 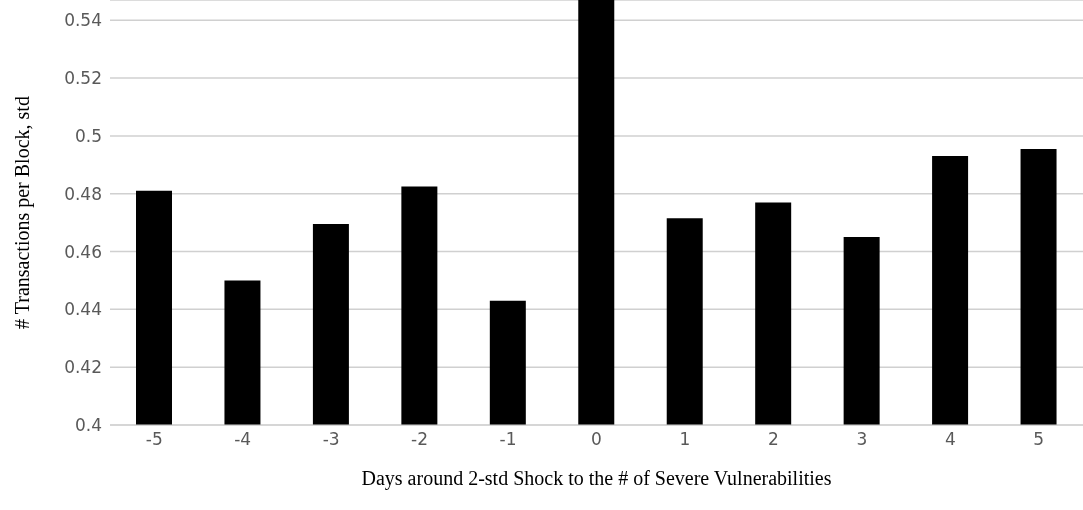 I want to click on x-tick-label: 0, so click(x=596, y=439).